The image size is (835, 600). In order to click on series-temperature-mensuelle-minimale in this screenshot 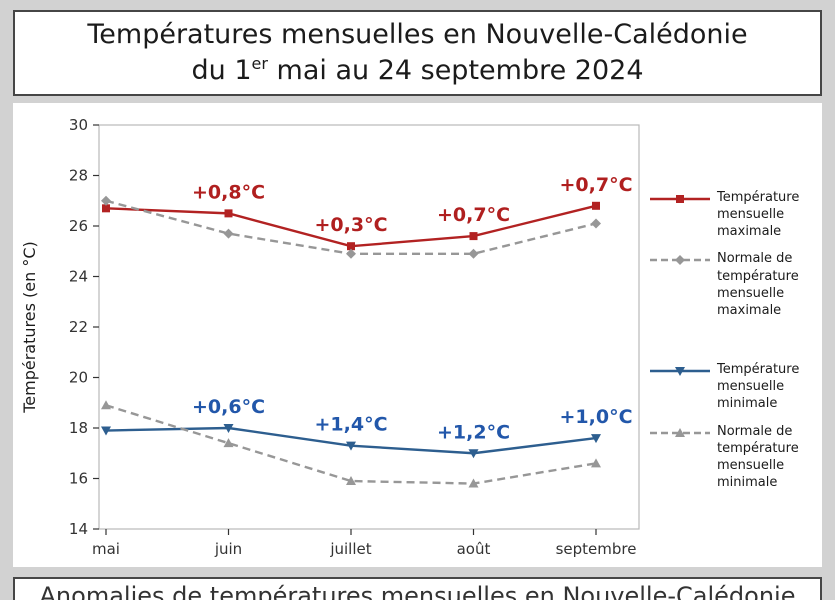, I will do `click(351, 441)`.